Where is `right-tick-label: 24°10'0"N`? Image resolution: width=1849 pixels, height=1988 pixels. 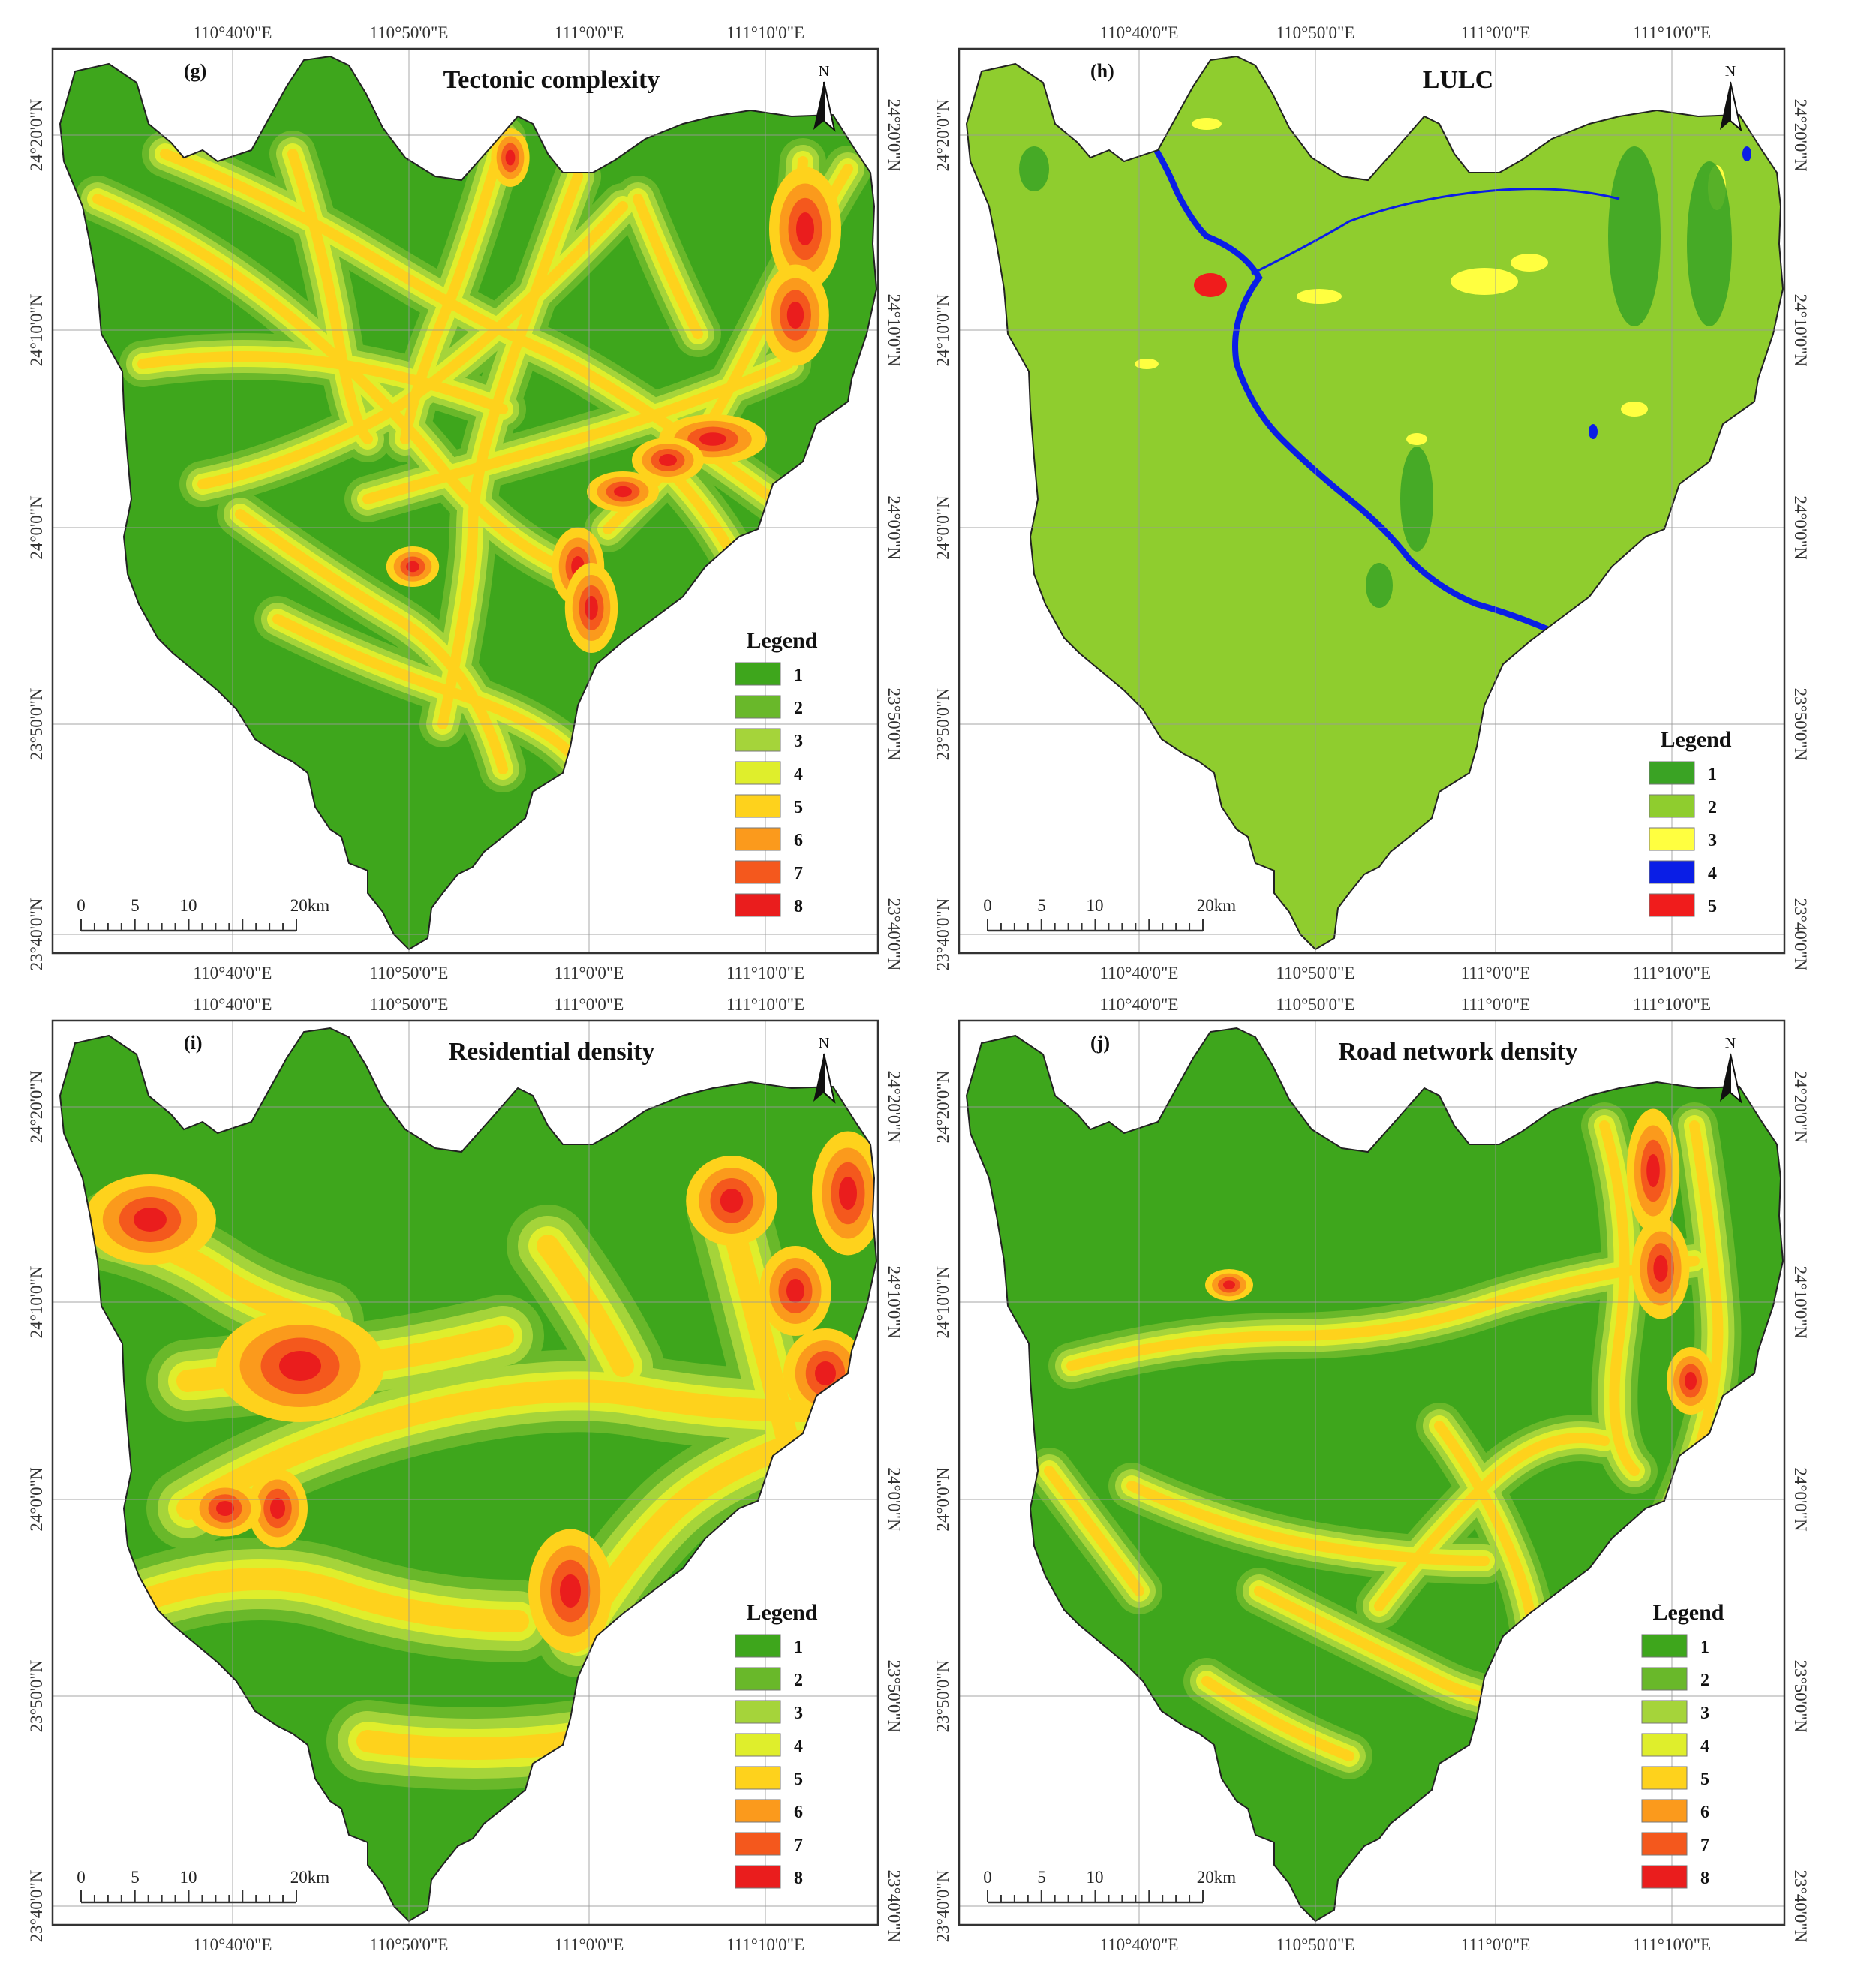 right-tick-label: 24°10'0"N is located at coordinates (1800, 330).